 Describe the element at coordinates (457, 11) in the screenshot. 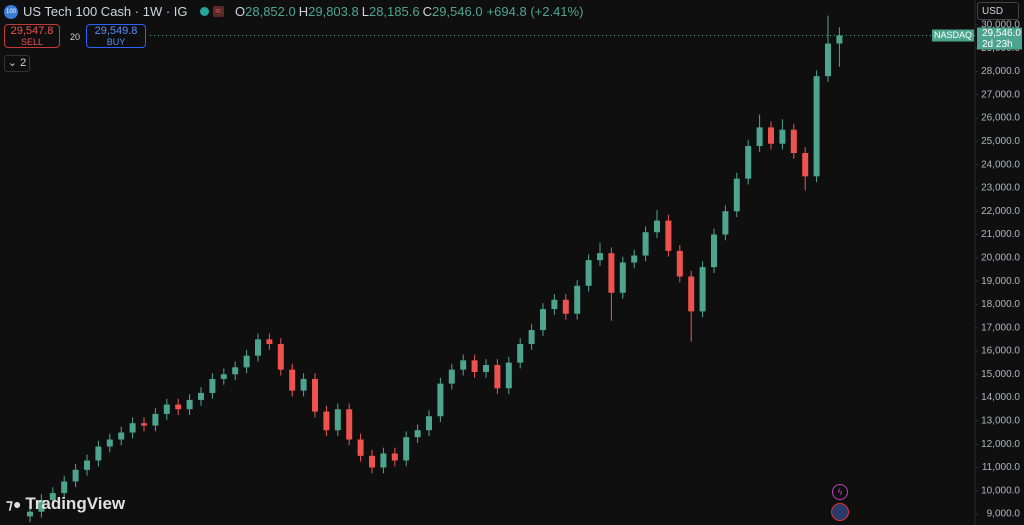

I see `ohlc-value: 29,546.0` at that location.